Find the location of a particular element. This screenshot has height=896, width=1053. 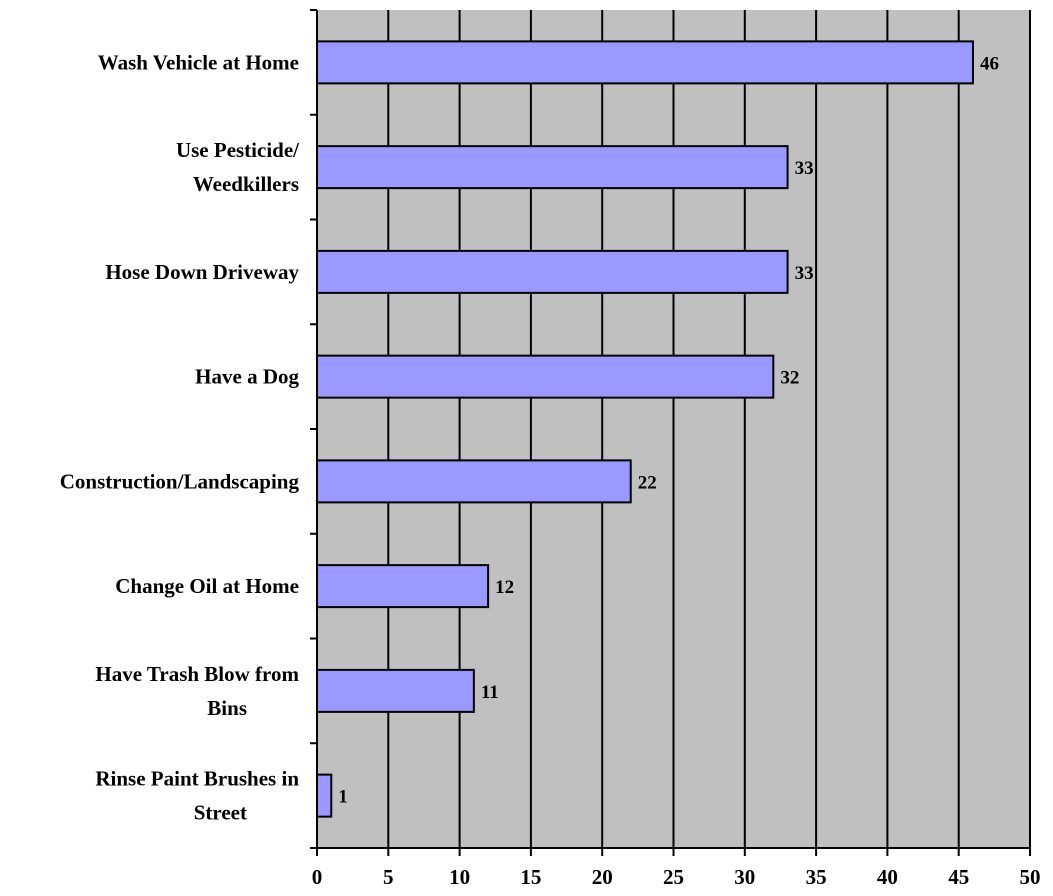

category-label-line: Rinse Paint Brushes in is located at coordinates (197, 779).